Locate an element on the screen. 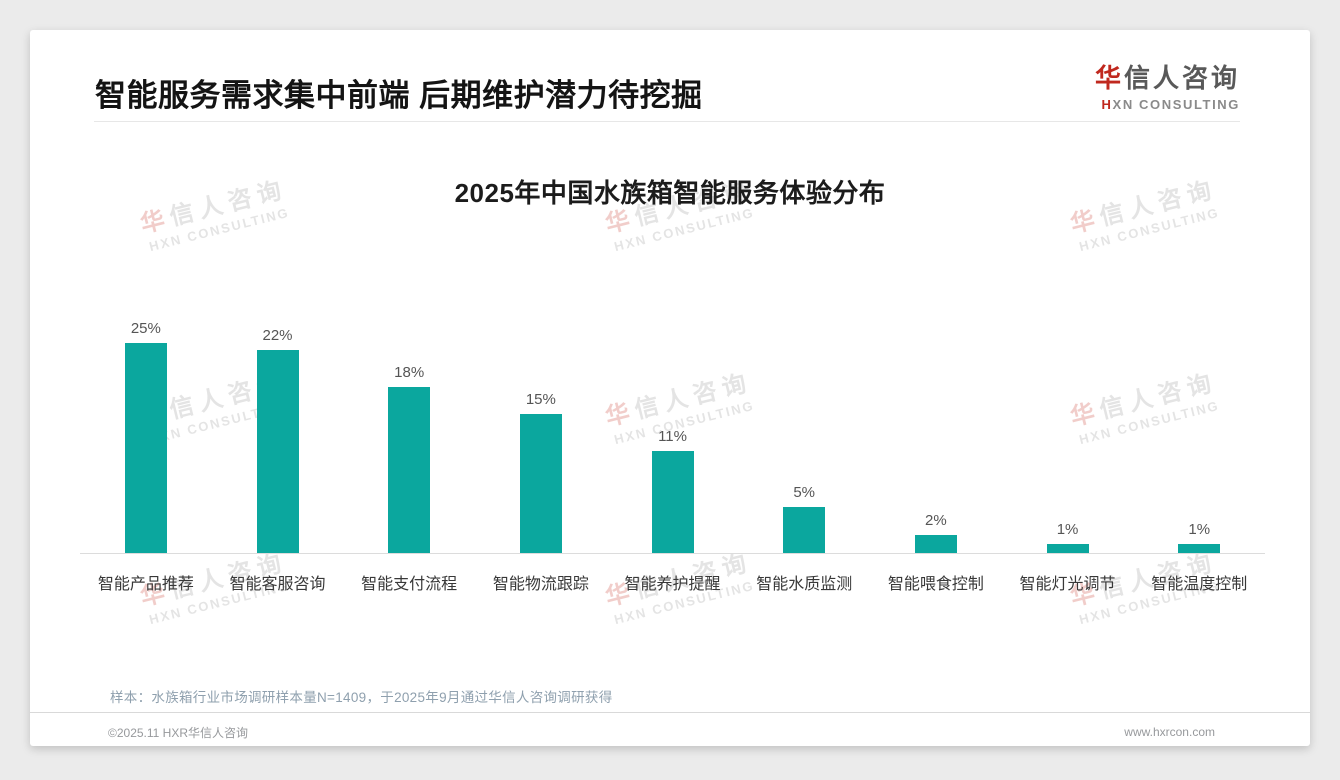  footer: ©2025.11 HXR华信人咨询 www.hxrcon.com is located at coordinates (670, 732).